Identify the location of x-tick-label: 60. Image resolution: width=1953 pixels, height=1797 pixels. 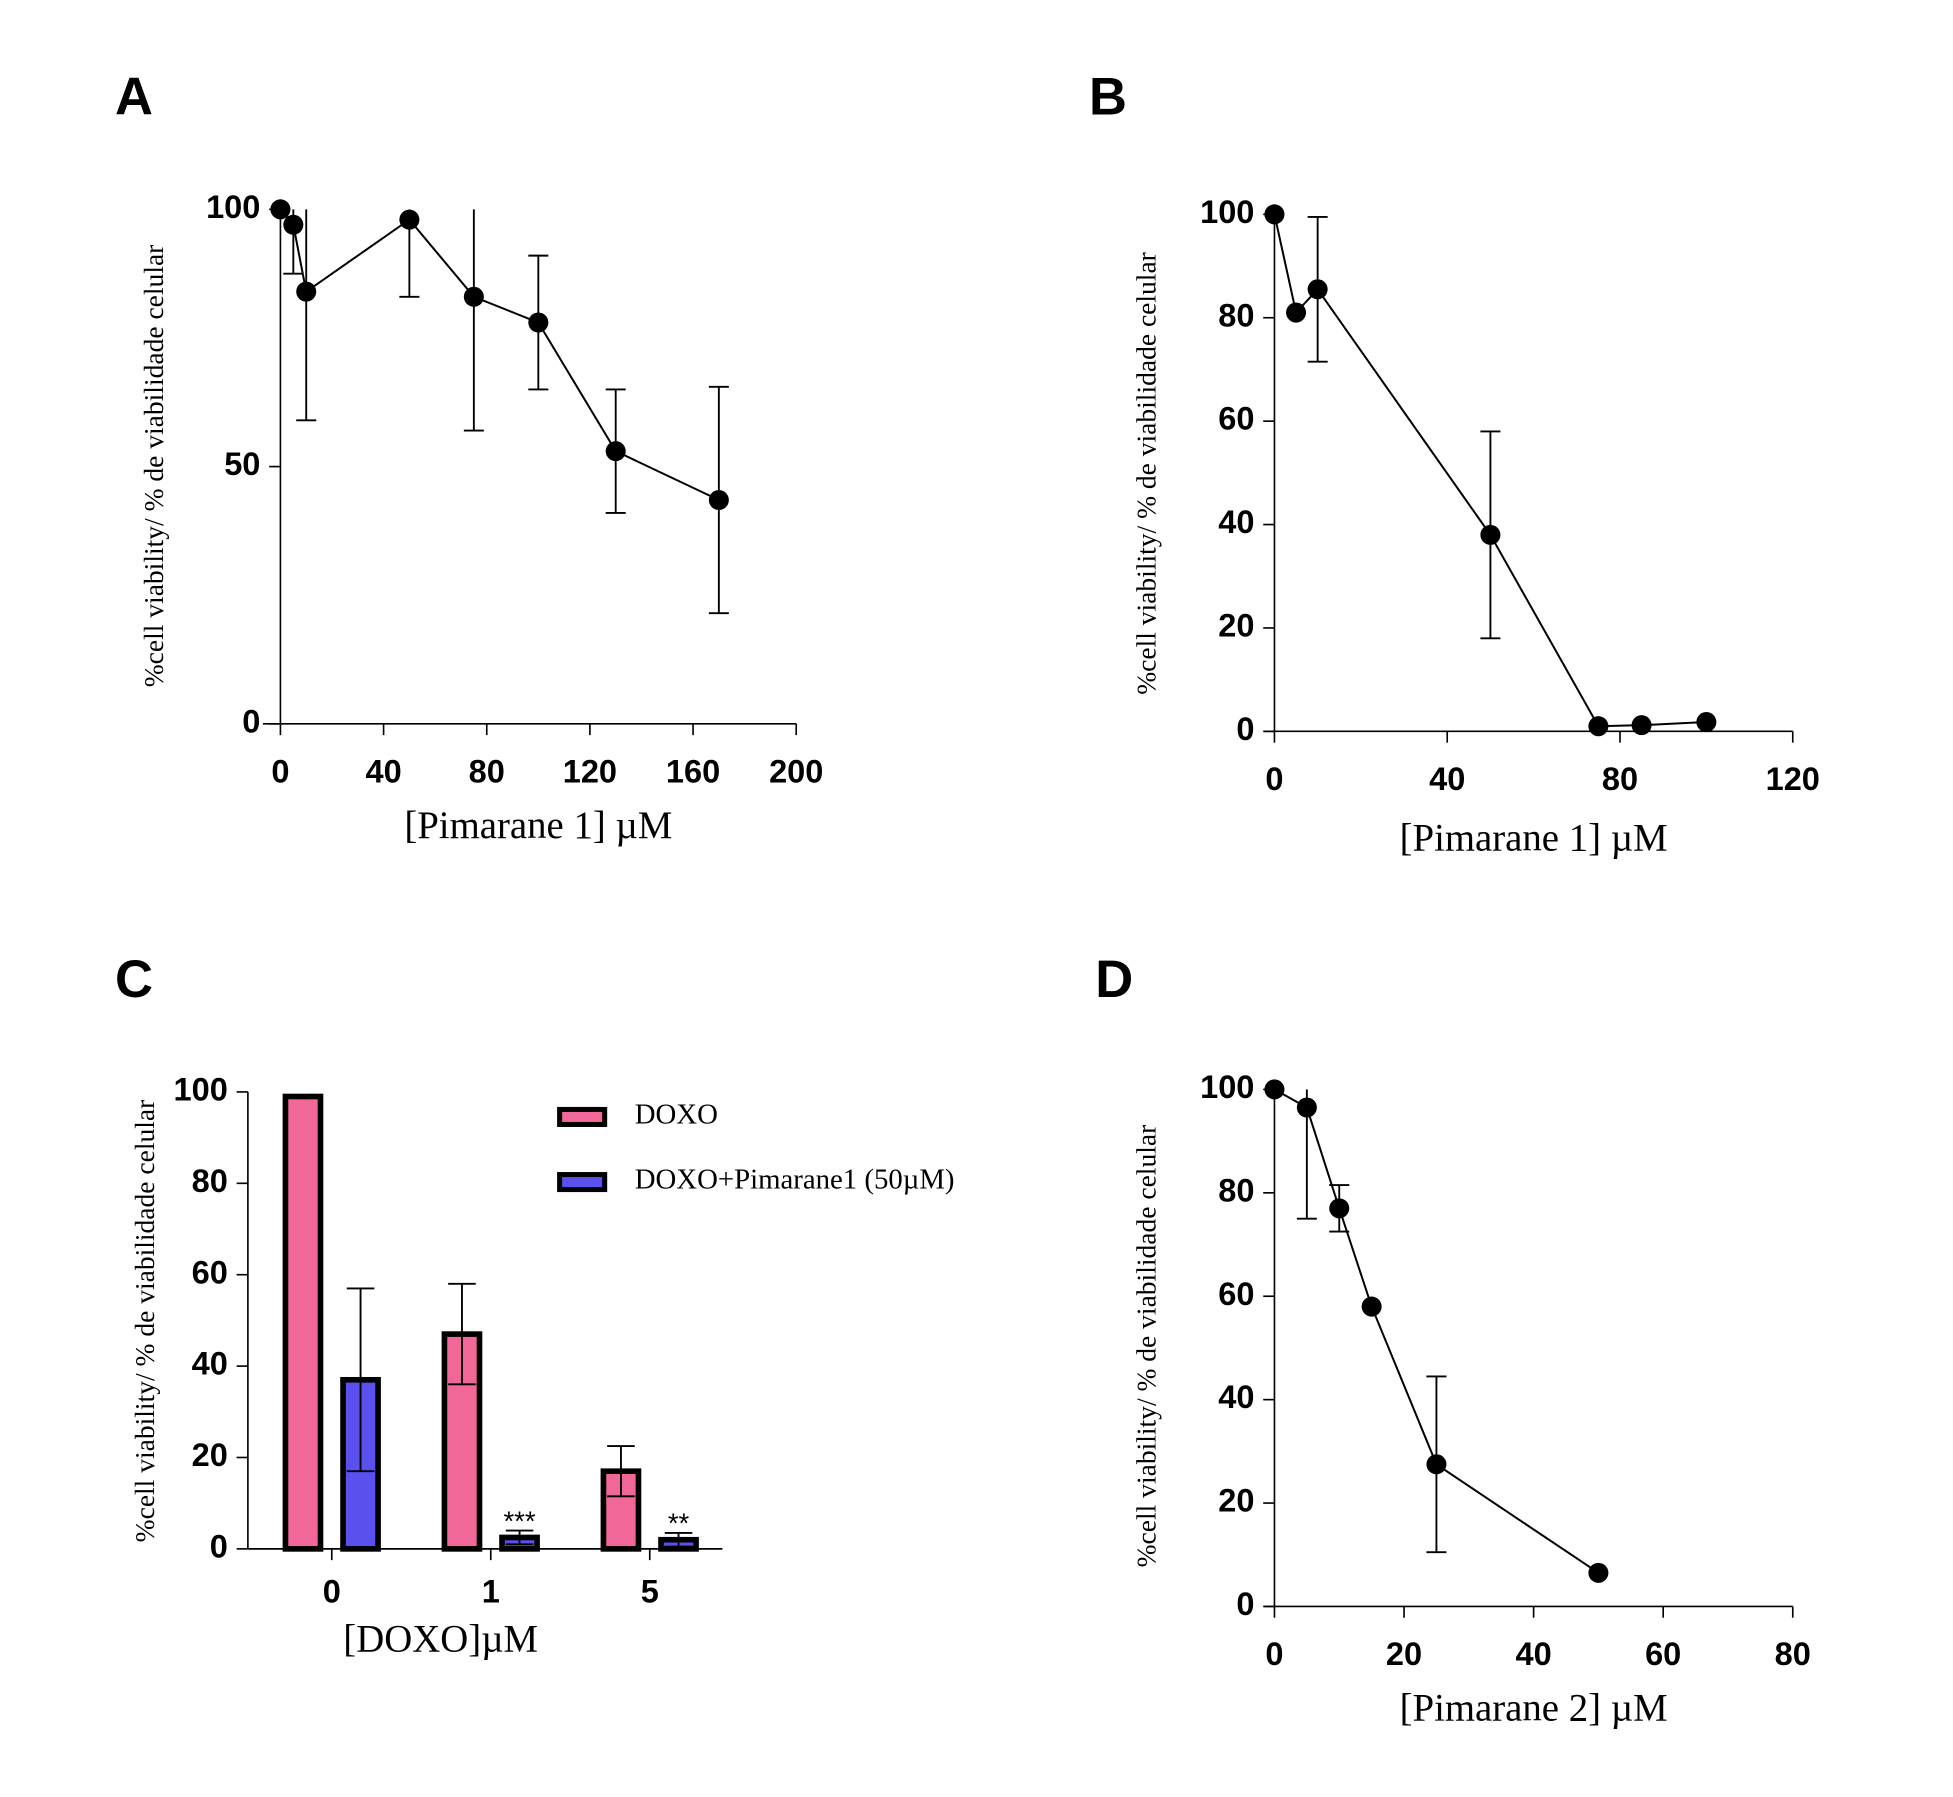
(1663, 1654).